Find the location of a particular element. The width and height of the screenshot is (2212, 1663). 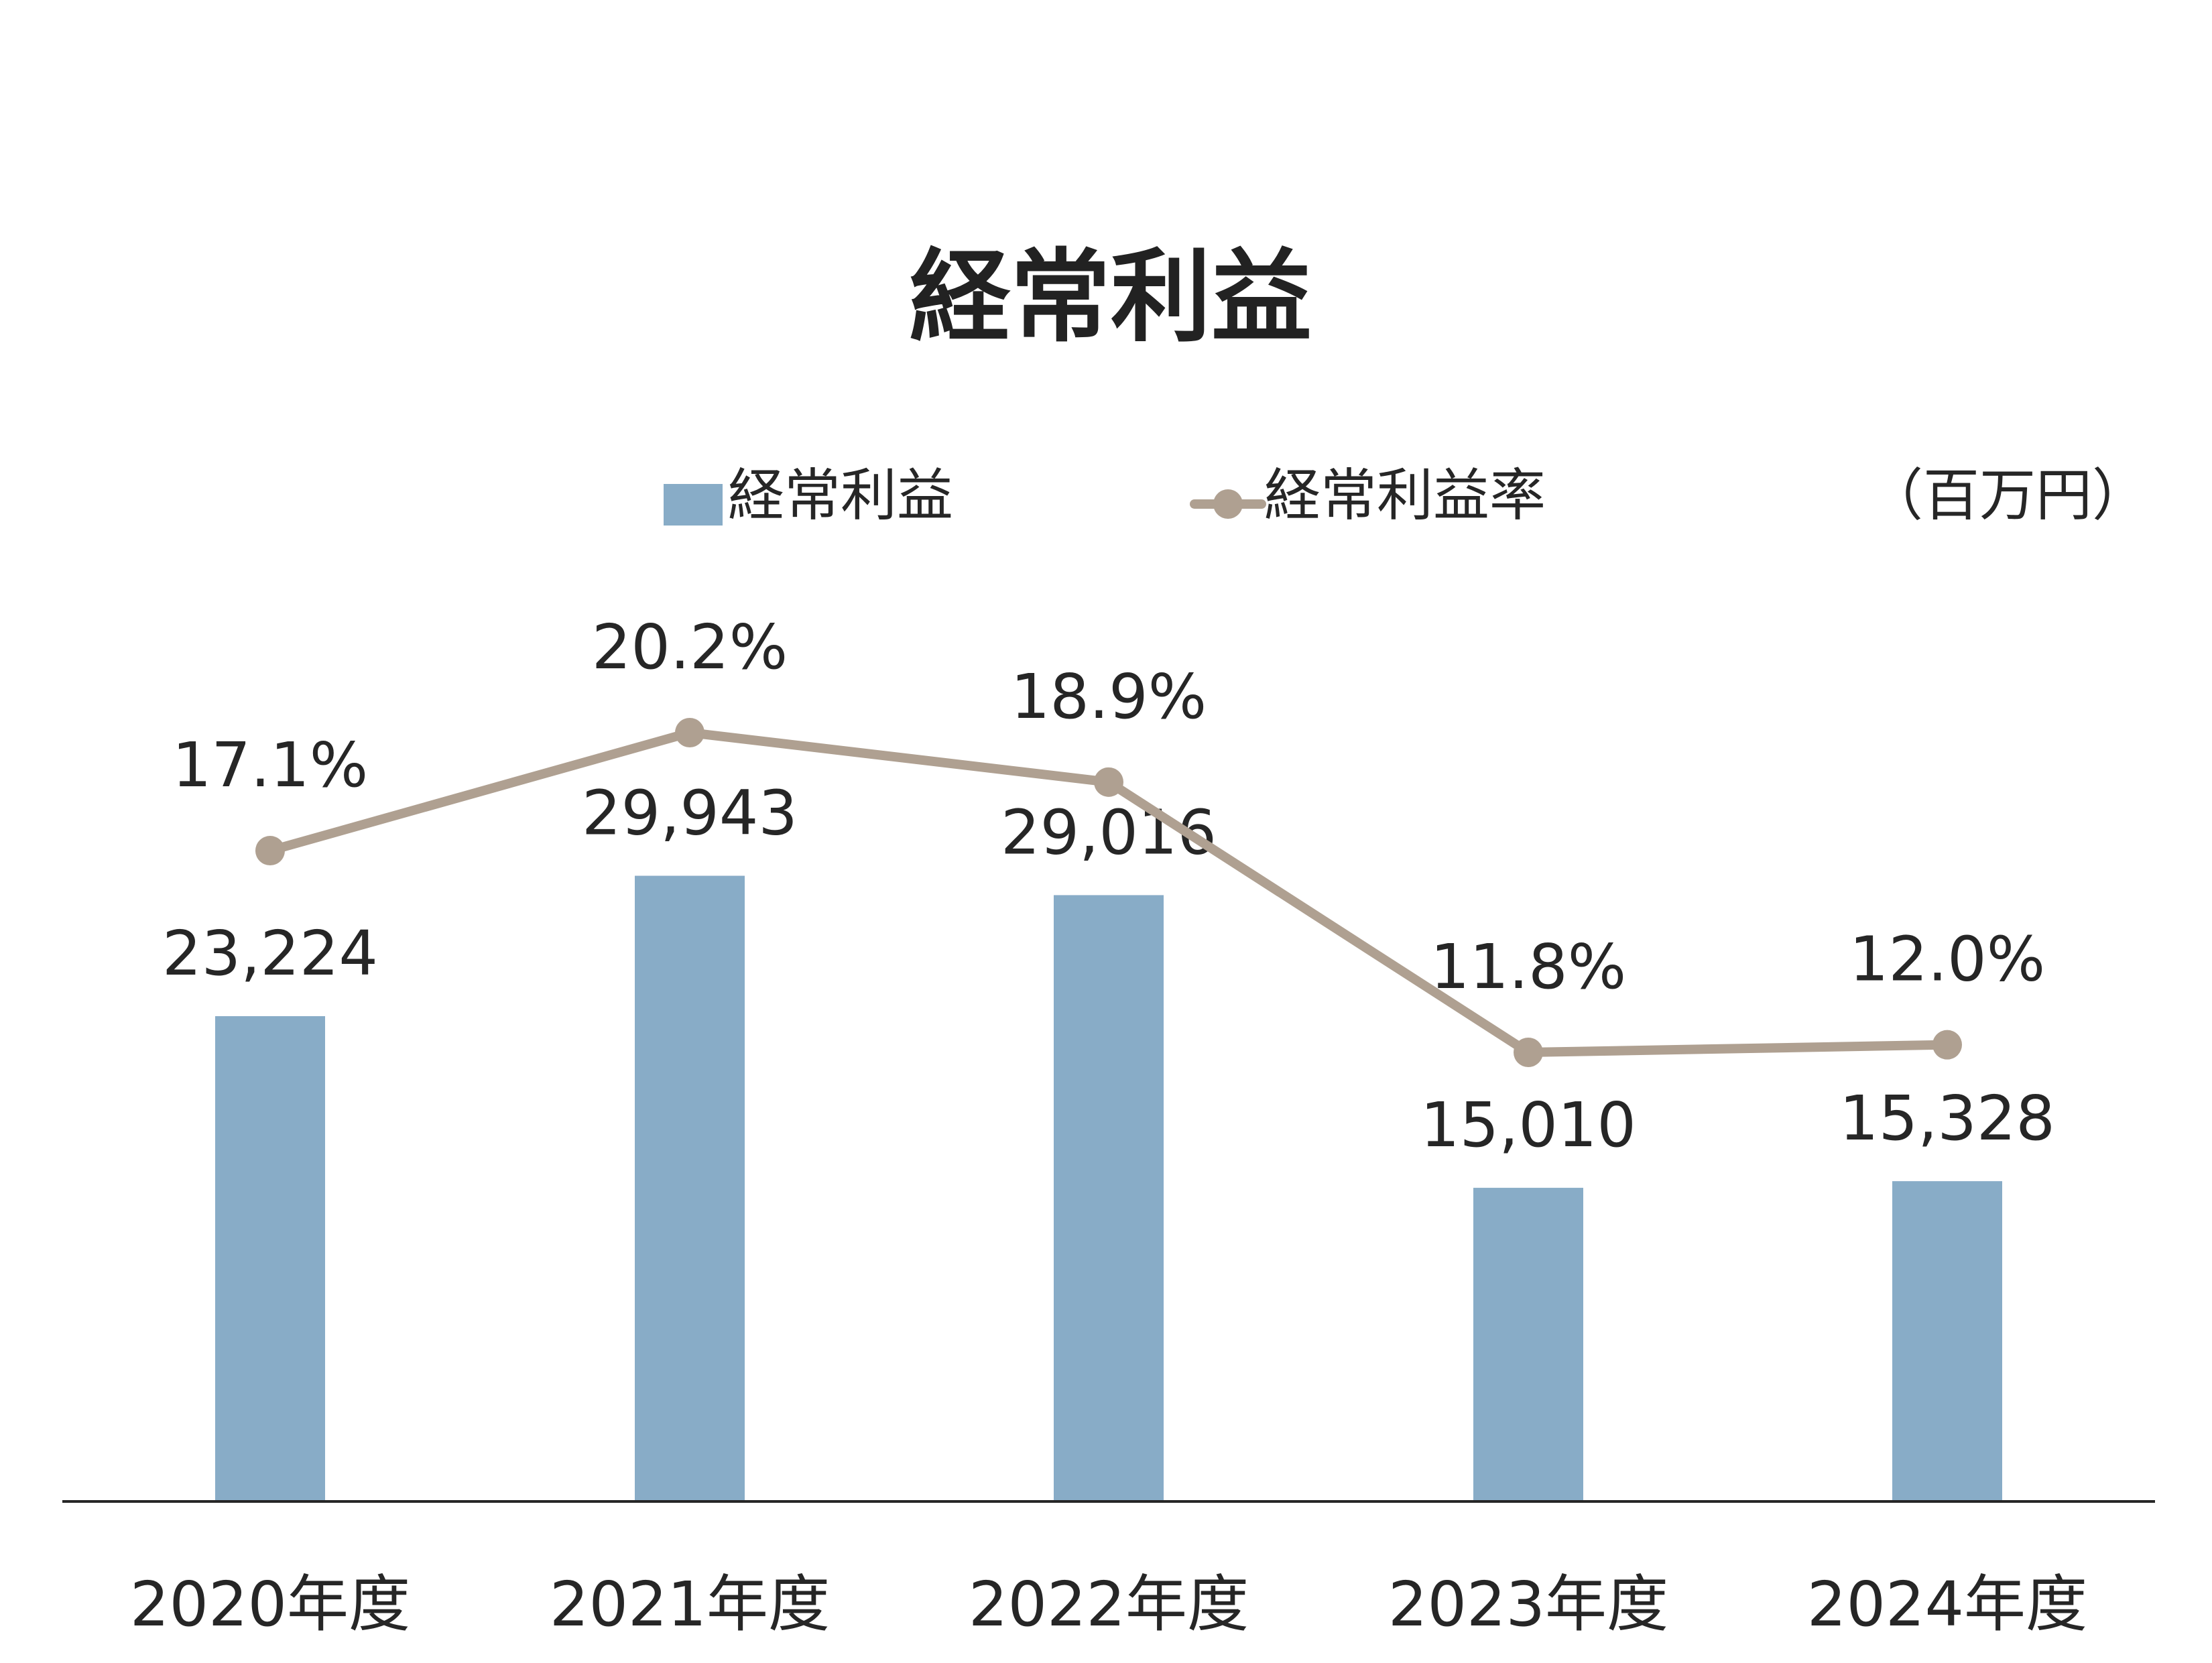

category-label-0: 2020年度 is located at coordinates (270, 1604).